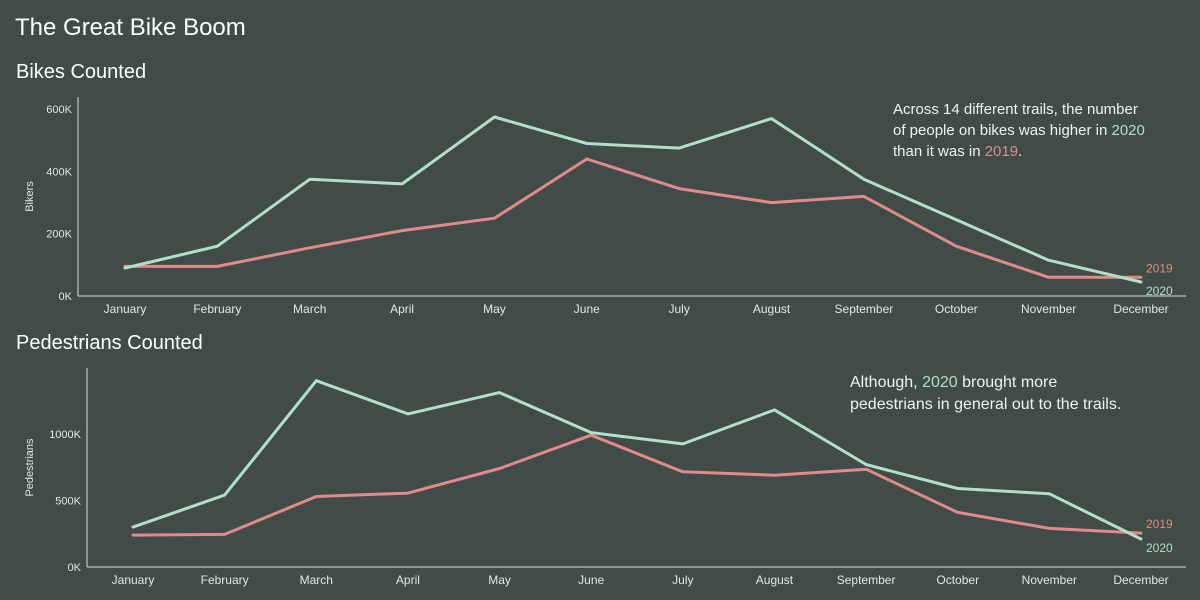 This screenshot has height=600, width=1200. I want to click on bikes-x-tick-label: September, so click(864, 309).